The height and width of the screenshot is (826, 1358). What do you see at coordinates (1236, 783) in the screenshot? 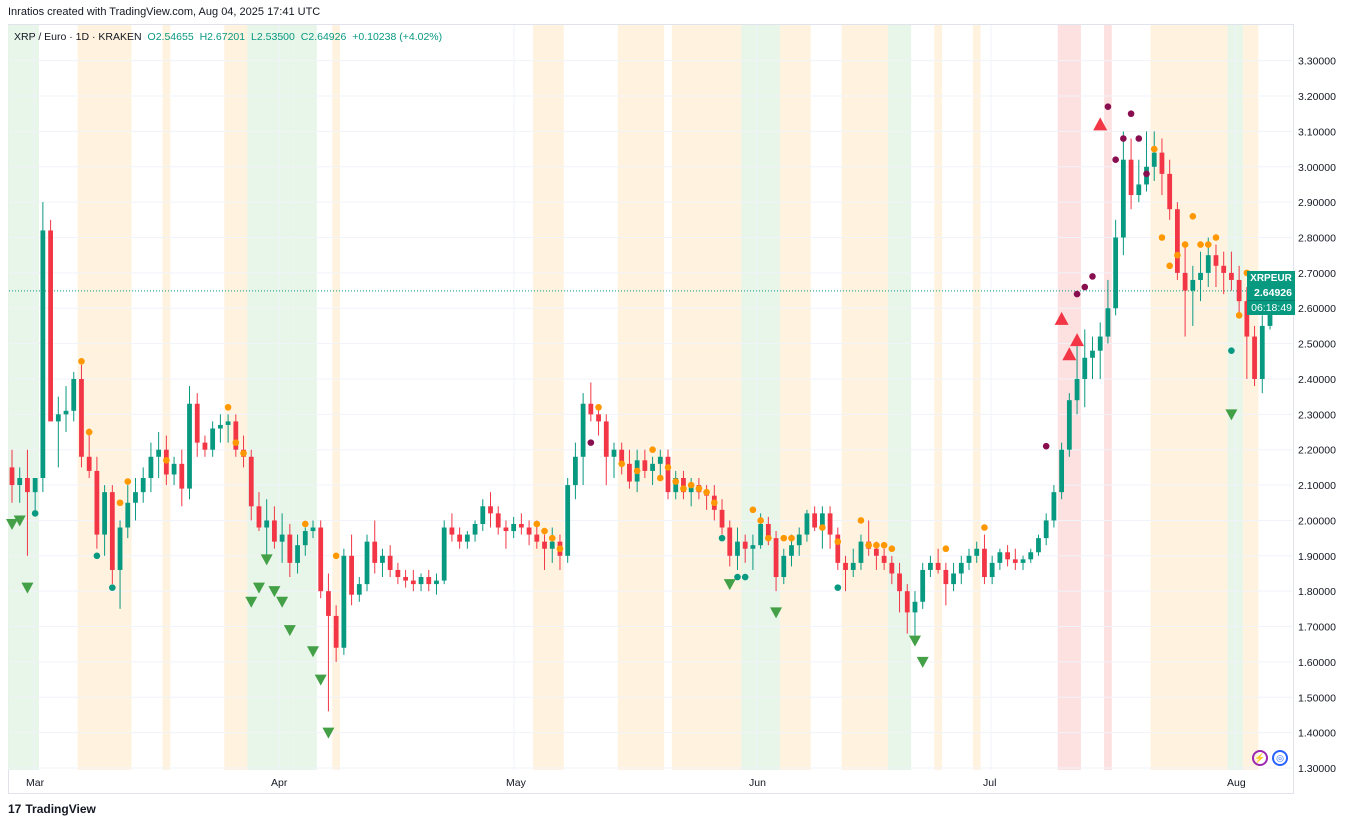
I see `month-tick-label: Aug` at bounding box center [1236, 783].